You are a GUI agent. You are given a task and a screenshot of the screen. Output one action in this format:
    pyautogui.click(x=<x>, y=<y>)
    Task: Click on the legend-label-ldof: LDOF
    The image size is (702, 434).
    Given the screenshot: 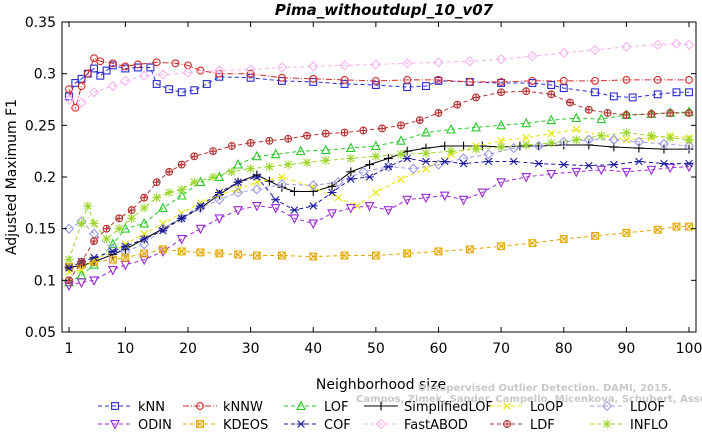 What is the action you would take?
    pyautogui.click(x=647, y=407)
    